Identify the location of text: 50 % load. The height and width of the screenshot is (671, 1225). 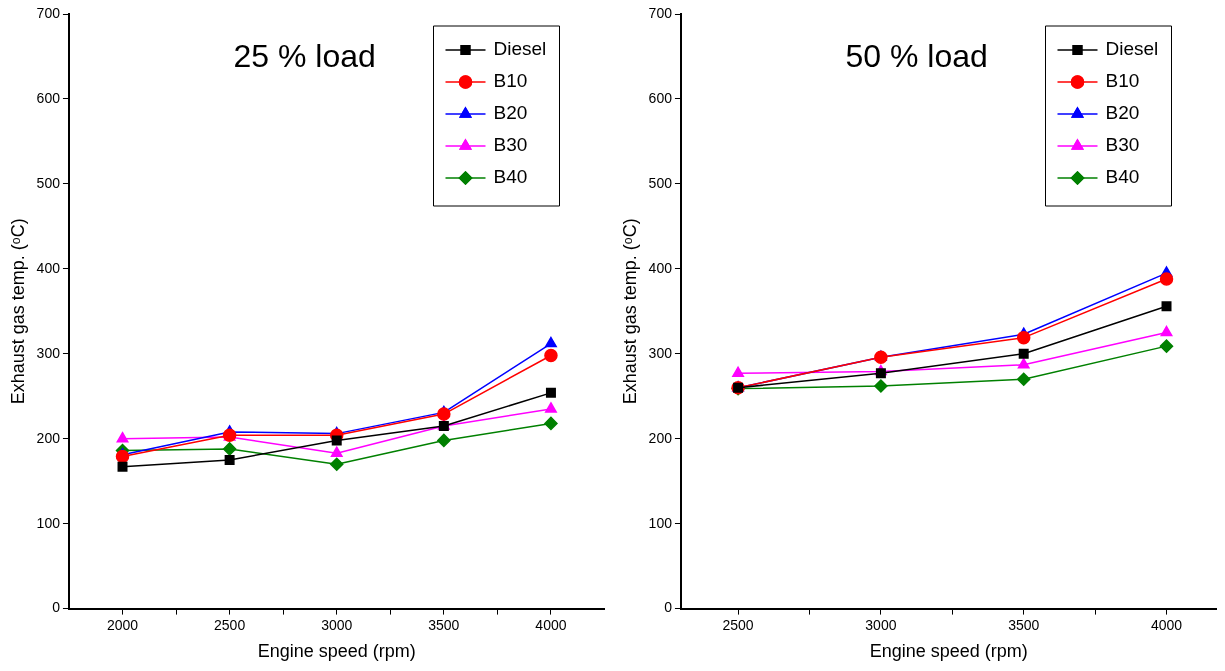
(916, 55).